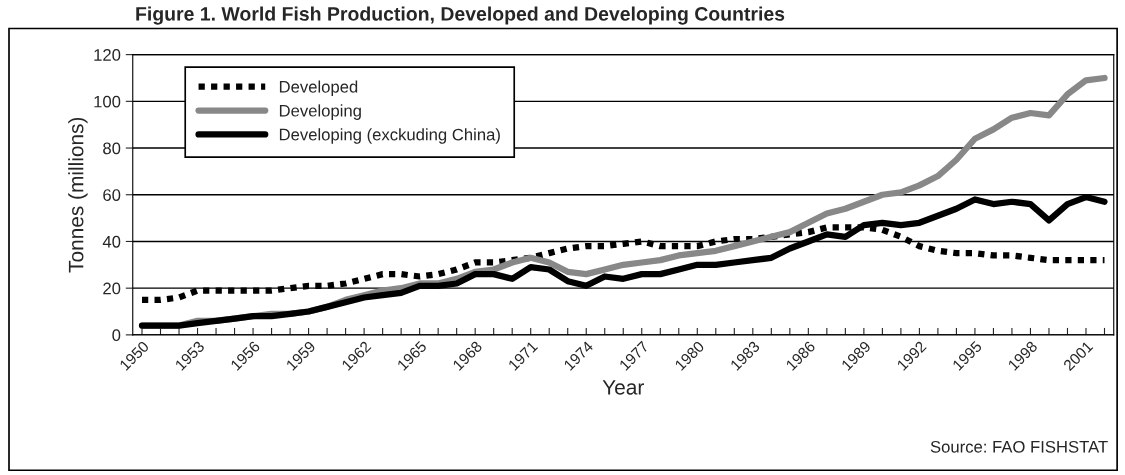  I want to click on legend-label: Developing, so click(320, 112).